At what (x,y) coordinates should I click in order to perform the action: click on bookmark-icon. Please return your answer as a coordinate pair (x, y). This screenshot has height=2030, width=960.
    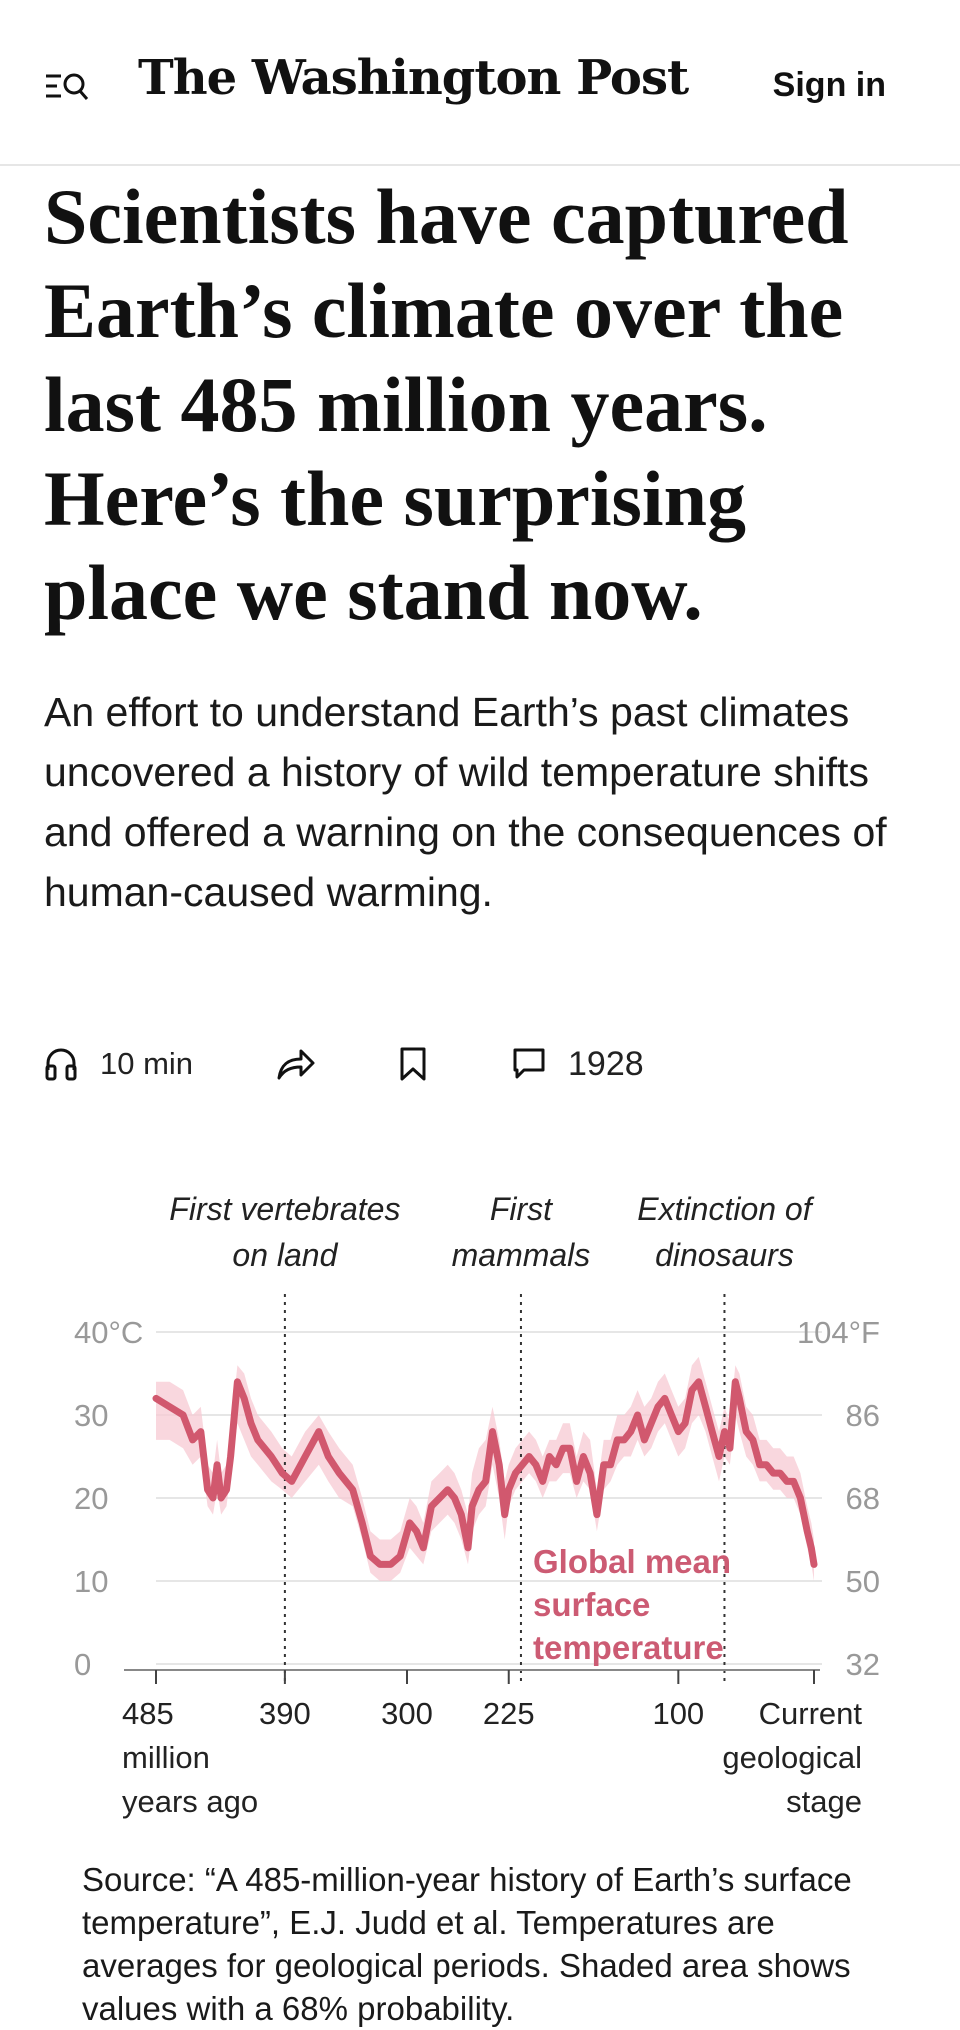
    Looking at the image, I should click on (413, 1064).